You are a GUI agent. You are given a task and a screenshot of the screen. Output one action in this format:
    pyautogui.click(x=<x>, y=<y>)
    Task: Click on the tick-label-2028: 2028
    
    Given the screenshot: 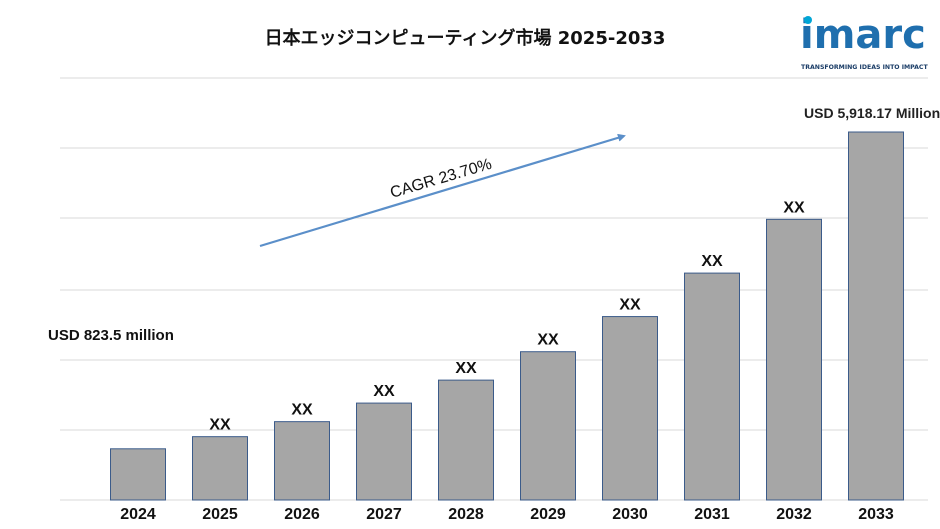 What is the action you would take?
    pyautogui.click(x=466, y=514)
    